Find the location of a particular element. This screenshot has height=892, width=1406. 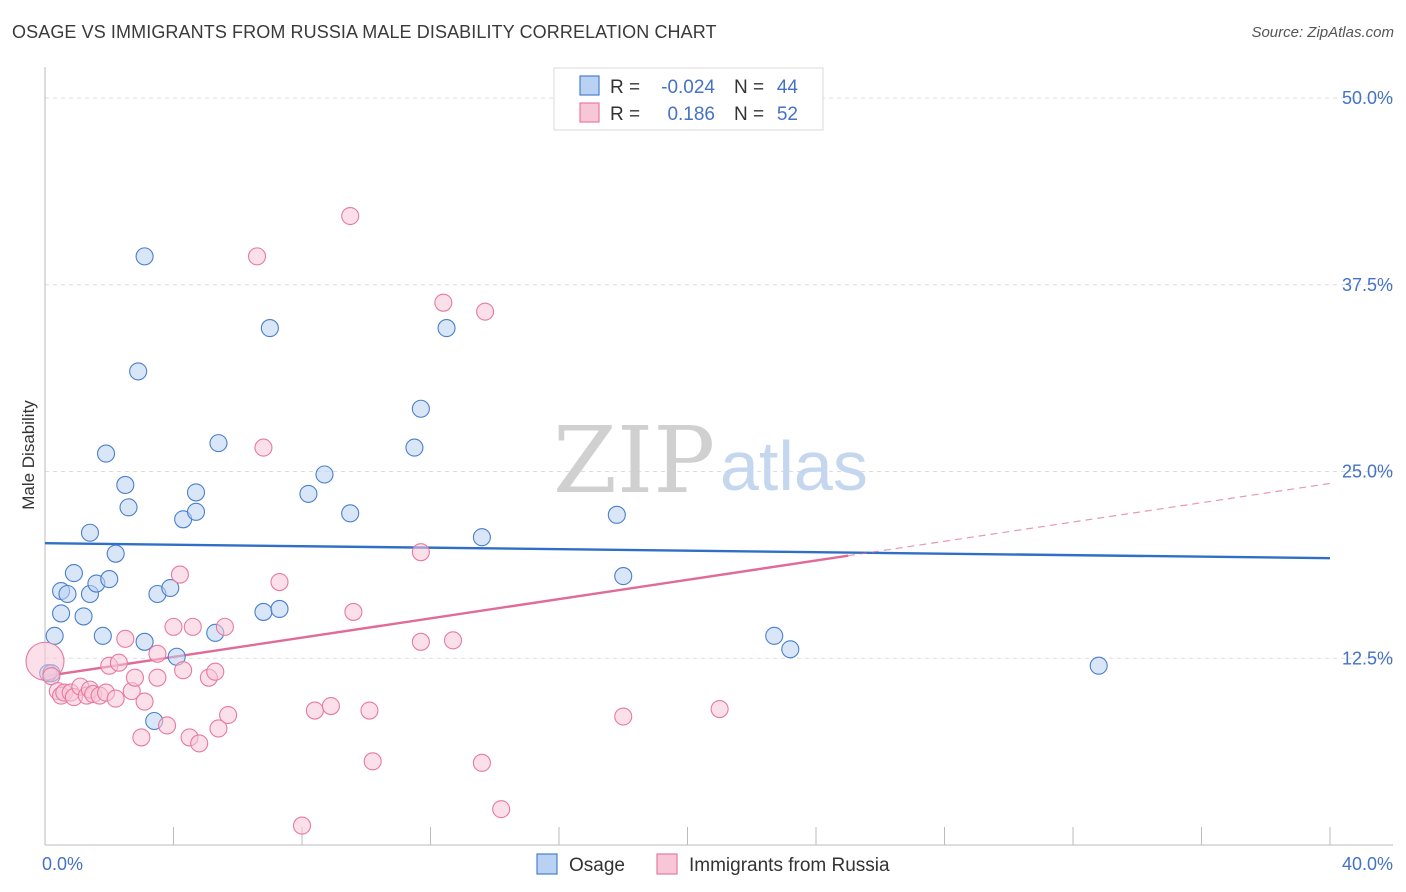

source-credit: Source: ZipAtlas.com is located at coordinates (1322, 32).